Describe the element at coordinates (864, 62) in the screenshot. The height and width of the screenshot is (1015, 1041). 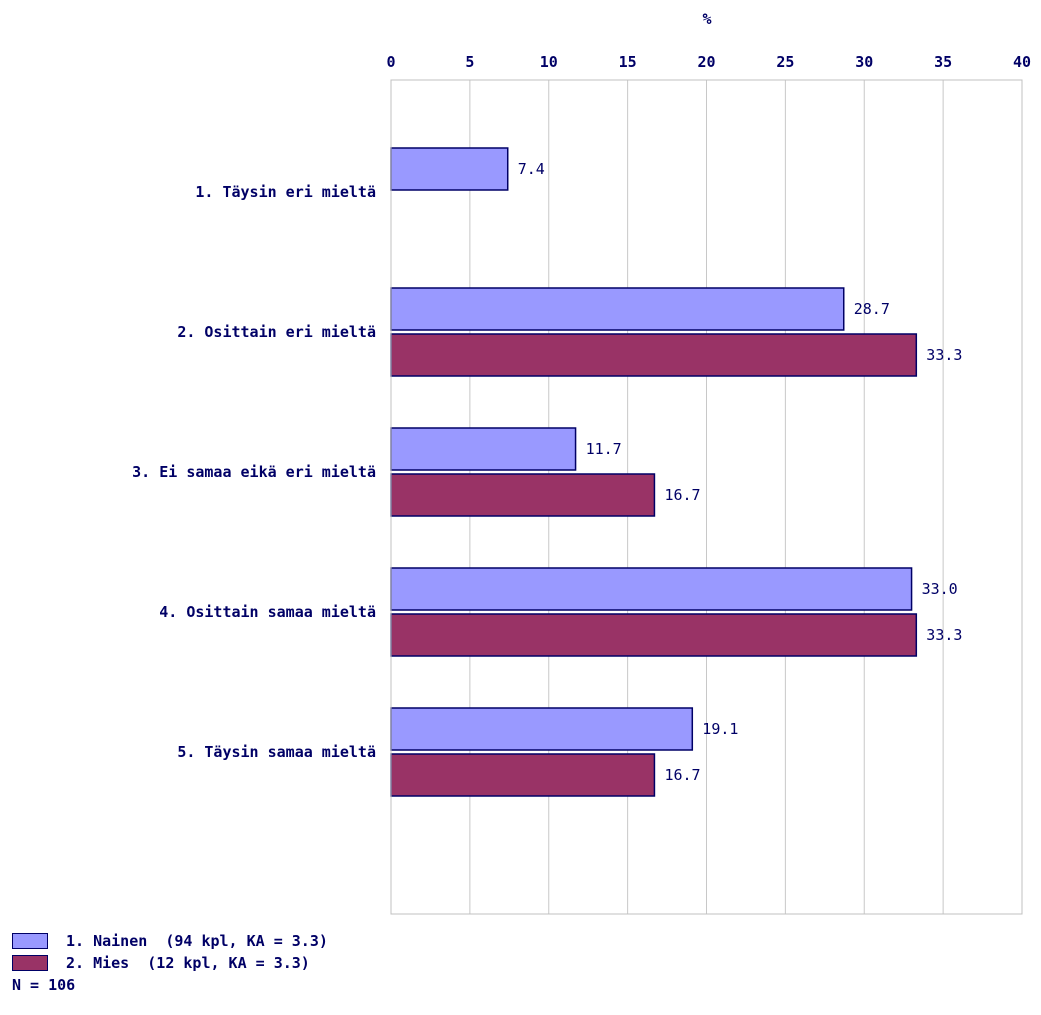
I see `x-tick-label-30: 30` at that location.